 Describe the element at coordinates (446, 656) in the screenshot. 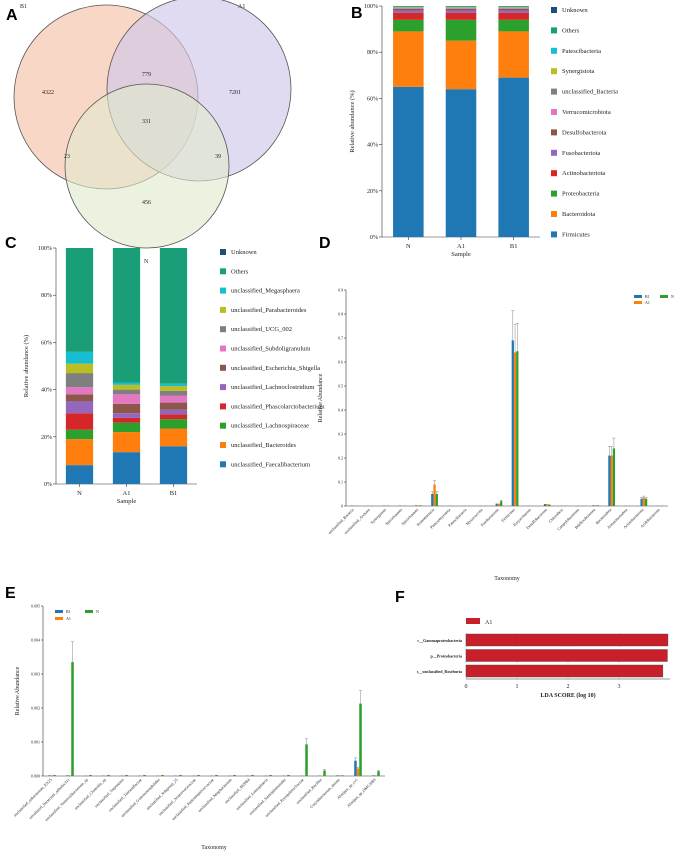

I see `f-bar-label: p__Proteobacteria` at that location.